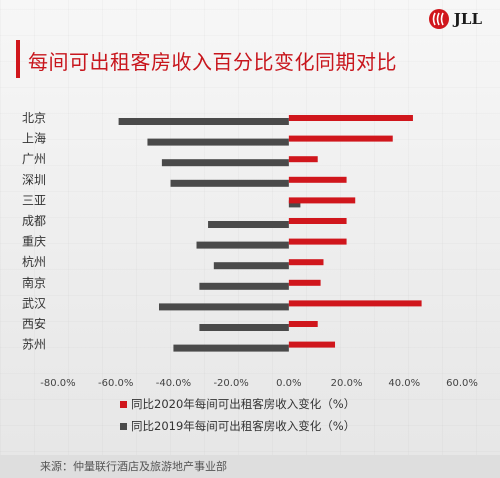 This screenshot has width=500, height=478. What do you see at coordinates (34, 282) in the screenshot?
I see `category-label: 南京` at bounding box center [34, 282].